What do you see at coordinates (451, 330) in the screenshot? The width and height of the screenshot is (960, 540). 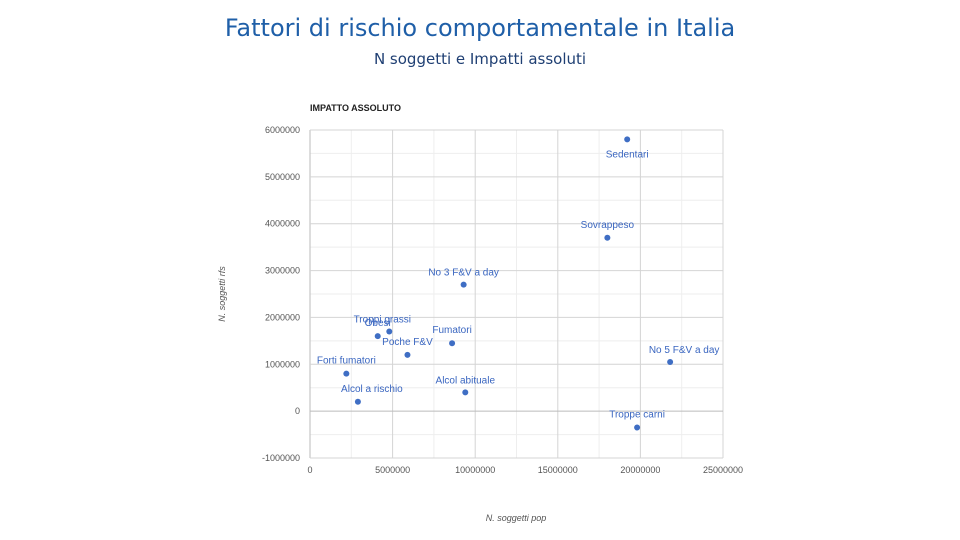 I see `point-label: Fumatori` at bounding box center [451, 330].